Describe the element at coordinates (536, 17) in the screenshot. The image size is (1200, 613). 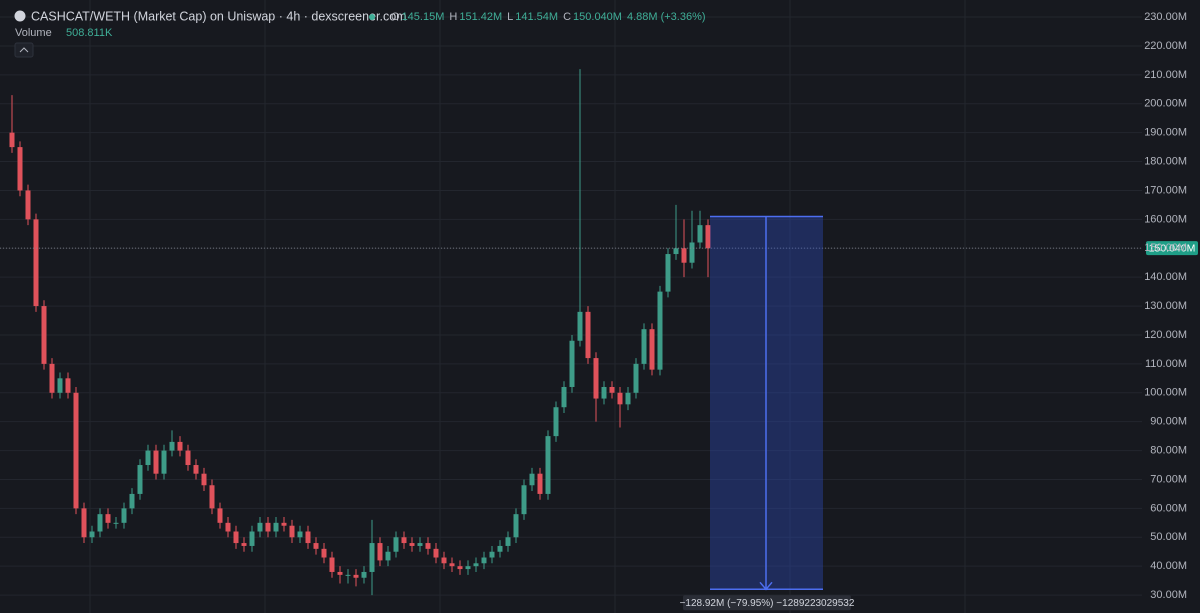
I see `ohlc-value: 141.54M` at that location.